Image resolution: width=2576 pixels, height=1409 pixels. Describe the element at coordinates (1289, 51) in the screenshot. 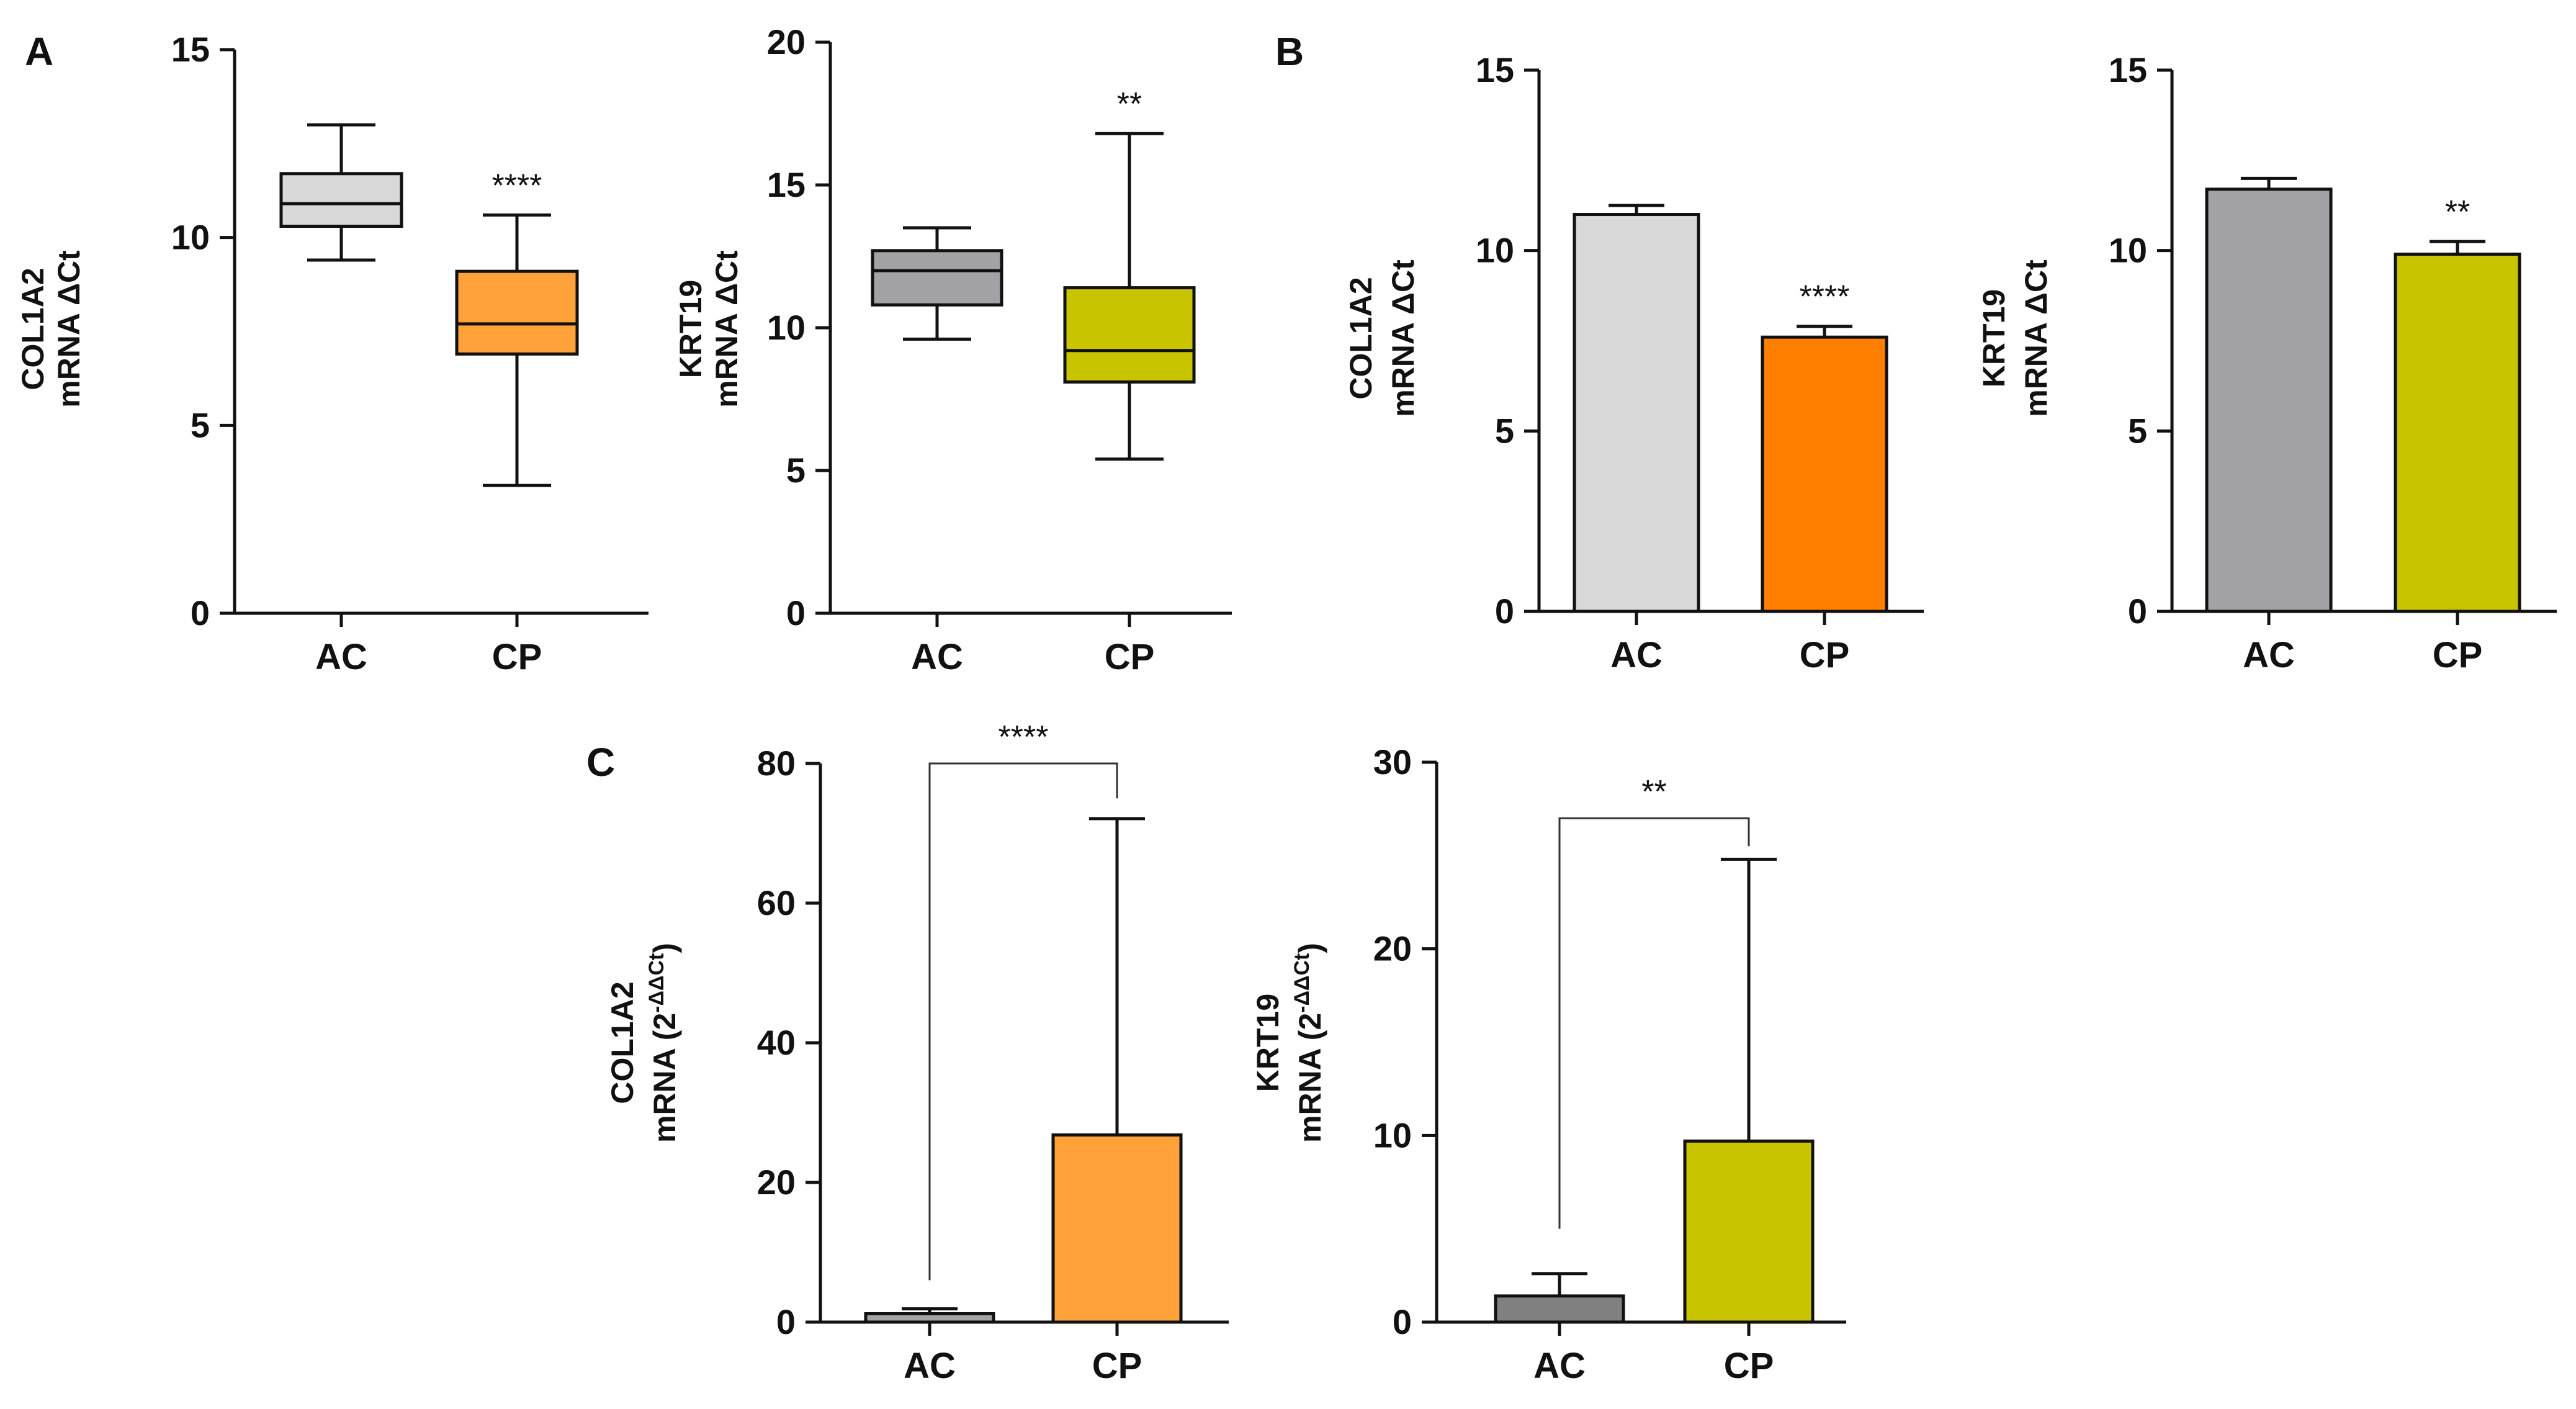

I see `panel-label-b: B` at that location.